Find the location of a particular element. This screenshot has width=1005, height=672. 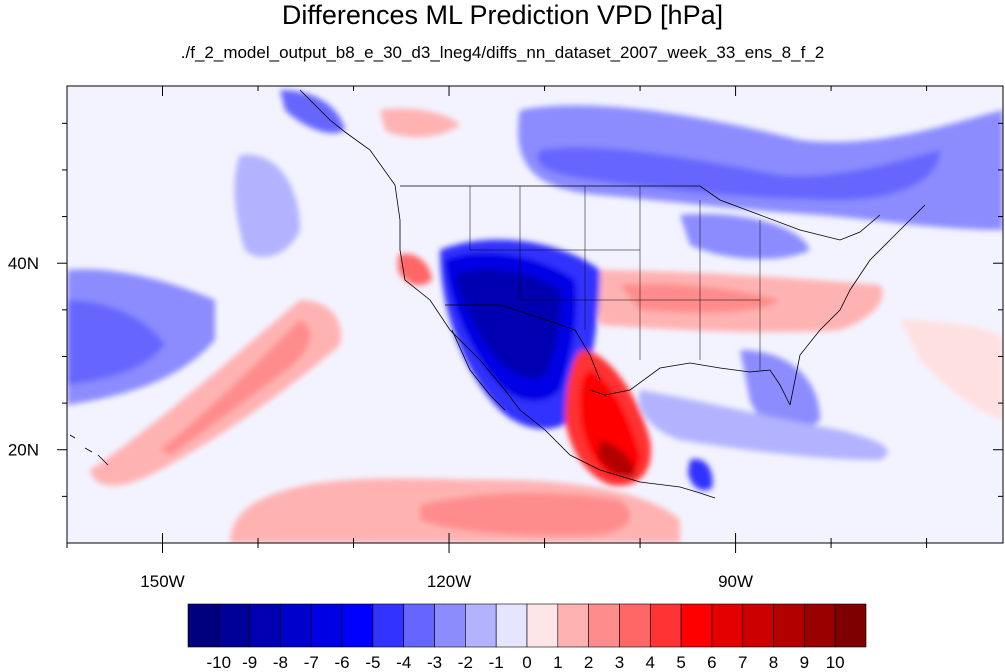

canada-us-border is located at coordinates (640, 213).